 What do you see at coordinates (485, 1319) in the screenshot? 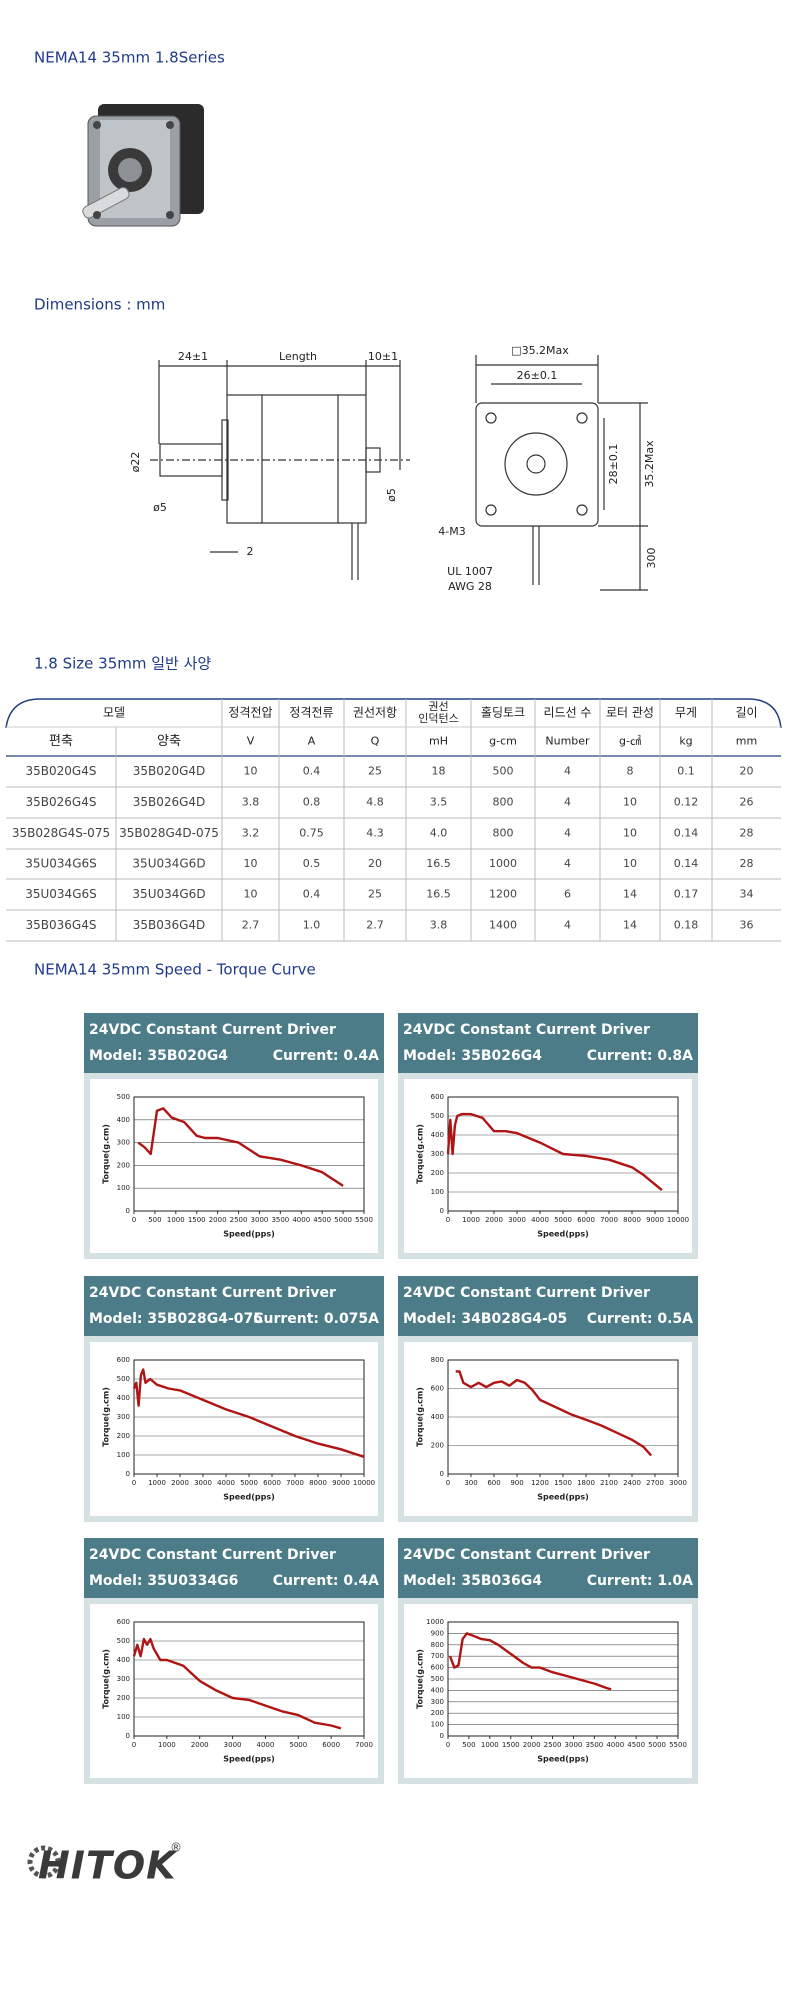
I see `chart-model: Model: 34B028G4-05` at bounding box center [485, 1319].